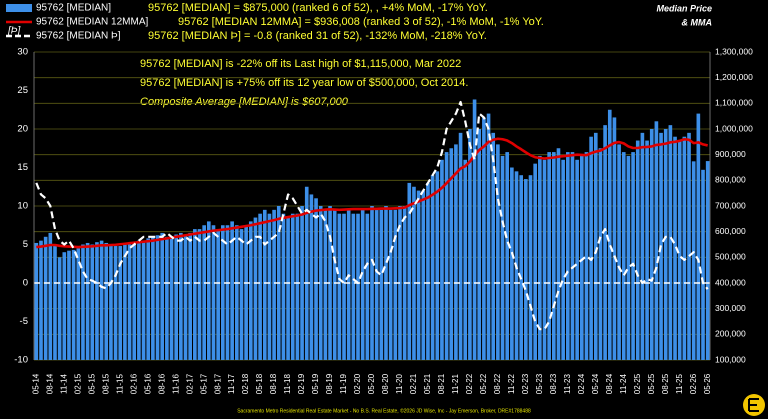  I want to click on x-tick-label: 08-20, so click(385, 383).